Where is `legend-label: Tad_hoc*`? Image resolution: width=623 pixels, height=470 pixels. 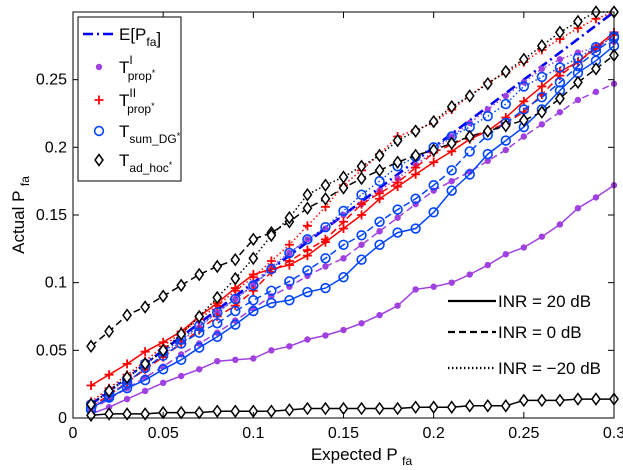
legend-label: Tad_hoc* is located at coordinates (146, 163).